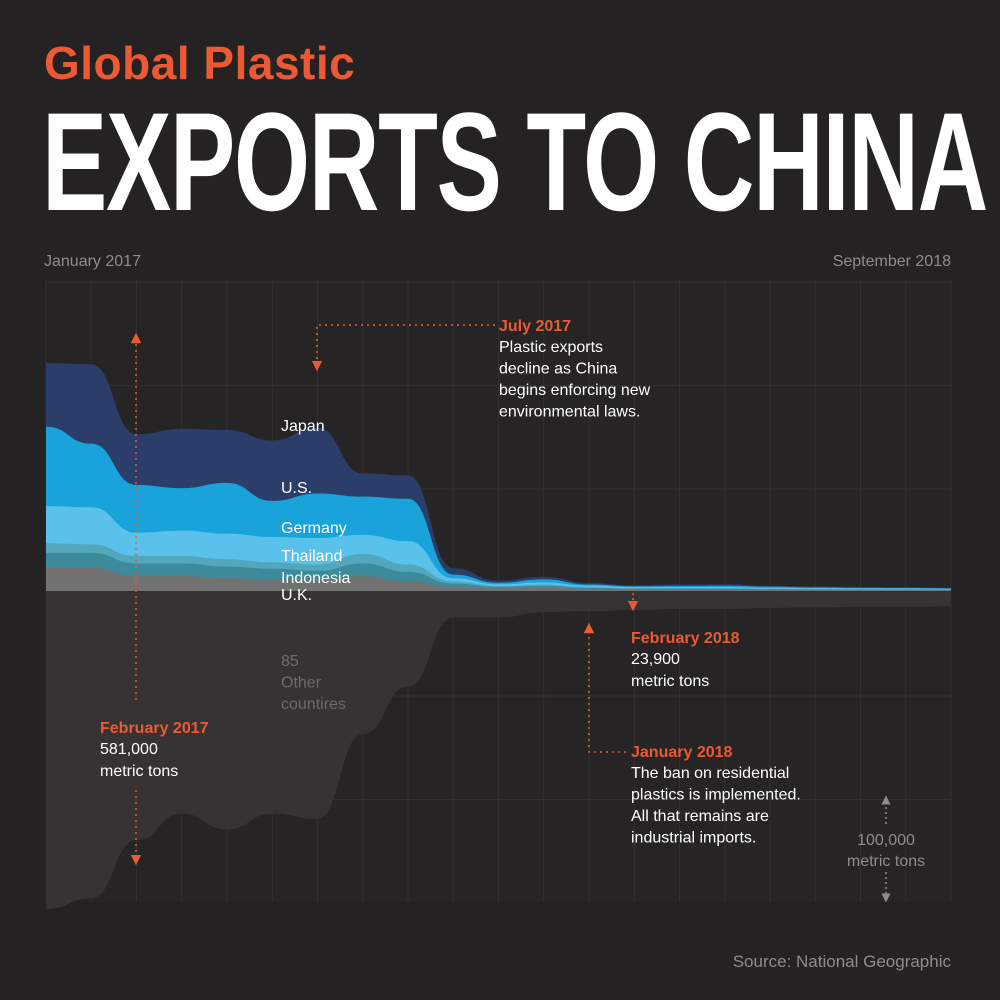 The height and width of the screenshot is (1000, 1000). I want to click on annotation-jan-2018-connector, so click(604, 687).